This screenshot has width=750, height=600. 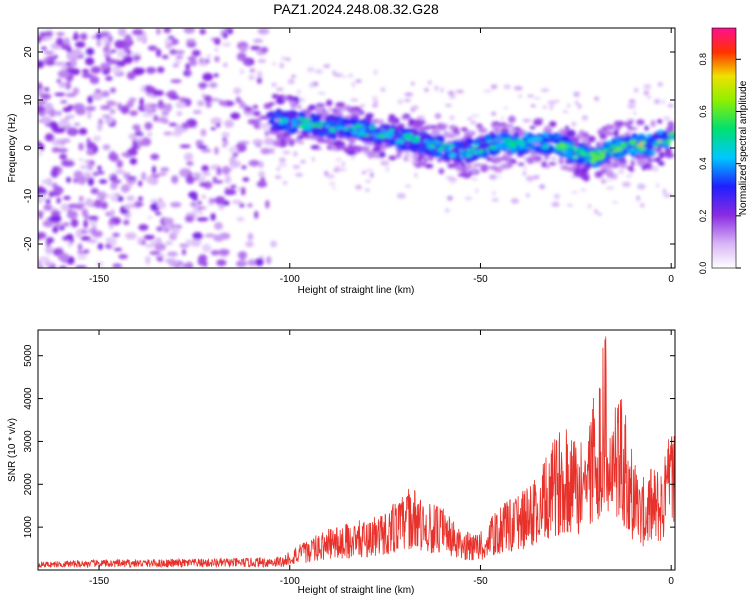 What do you see at coordinates (28, 100) in the screenshot?
I see `spectrogram-y-tick-label: 10` at bounding box center [28, 100].